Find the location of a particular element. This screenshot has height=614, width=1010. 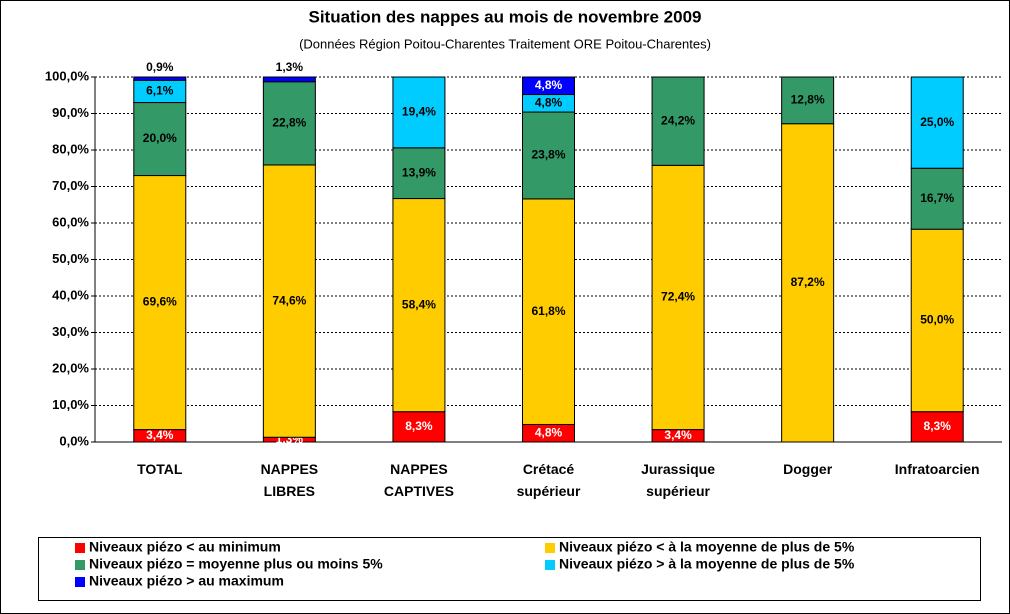

y-tick-label: 100,0% is located at coordinates (67, 75).